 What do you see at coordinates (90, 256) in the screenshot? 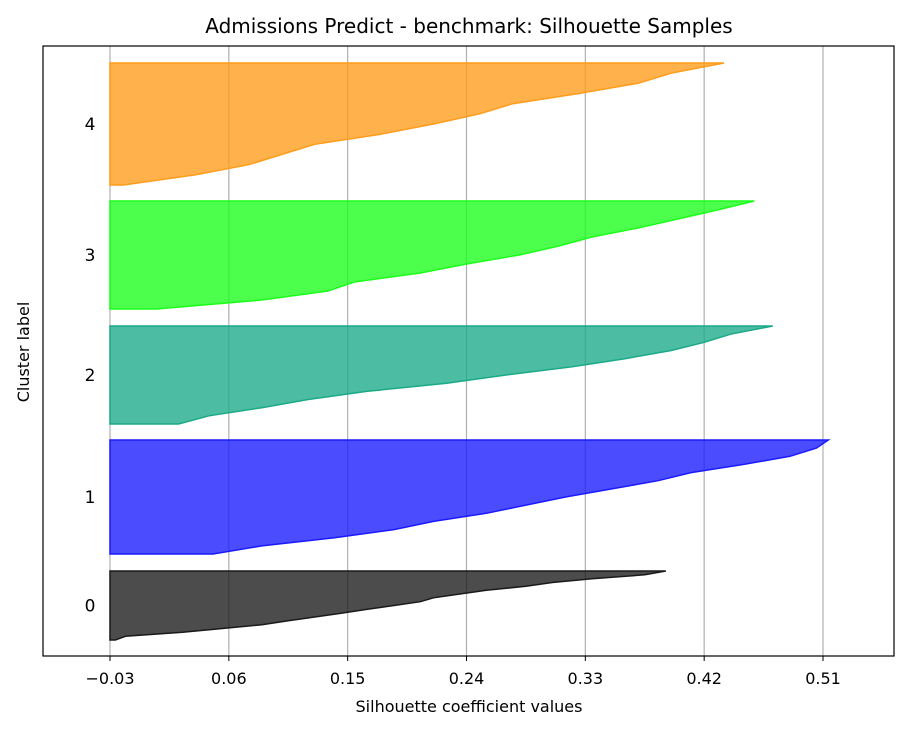
I see `cluster-label-3: 3` at bounding box center [90, 256].